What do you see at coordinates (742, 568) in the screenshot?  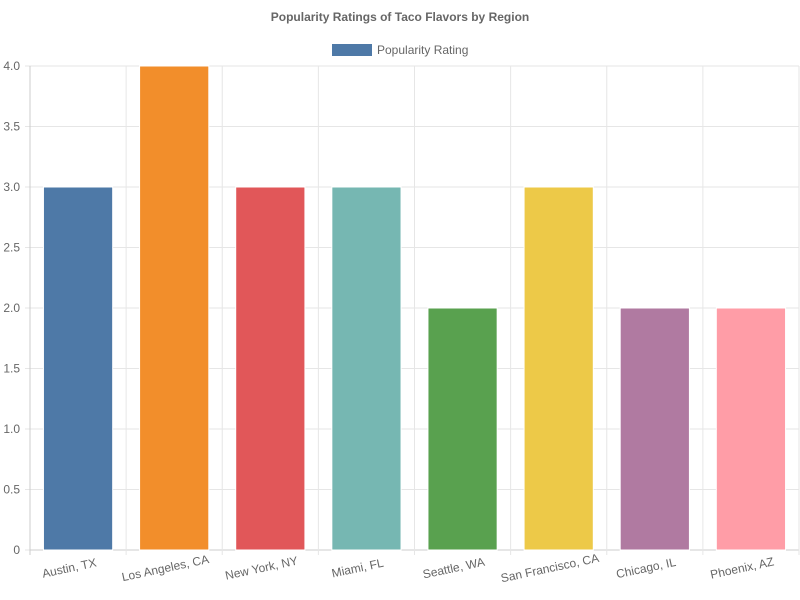 I see `x-tick-label: Phoenix, AZ` at bounding box center [742, 568].